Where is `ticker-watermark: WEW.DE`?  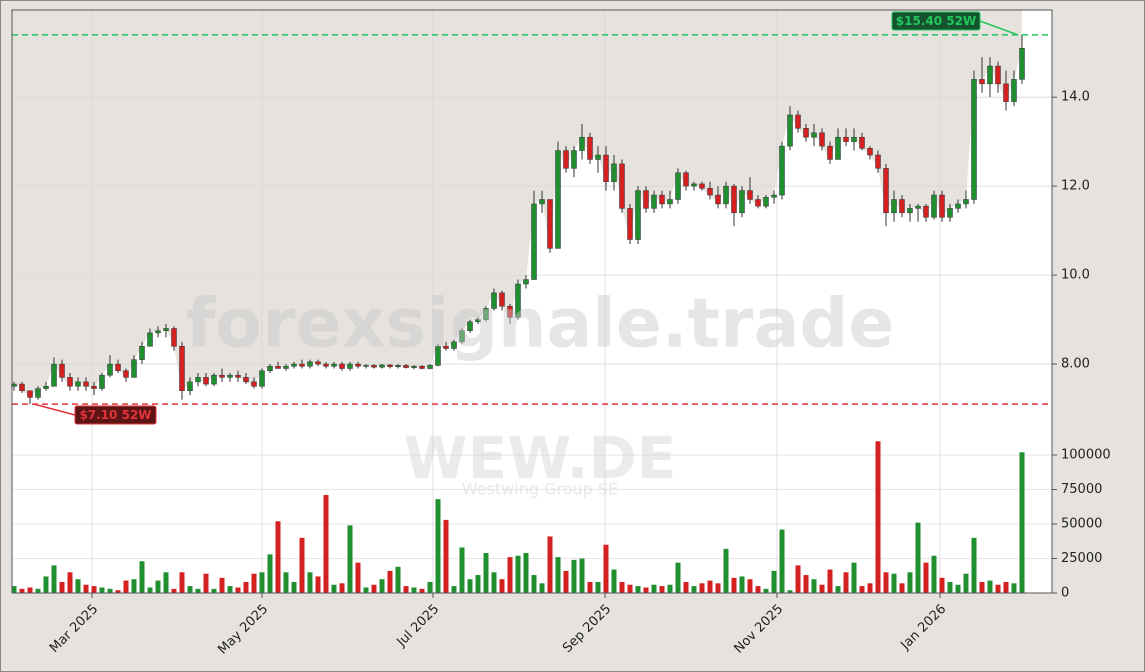
ticker-watermark: WEW.DE is located at coordinates (540, 458).